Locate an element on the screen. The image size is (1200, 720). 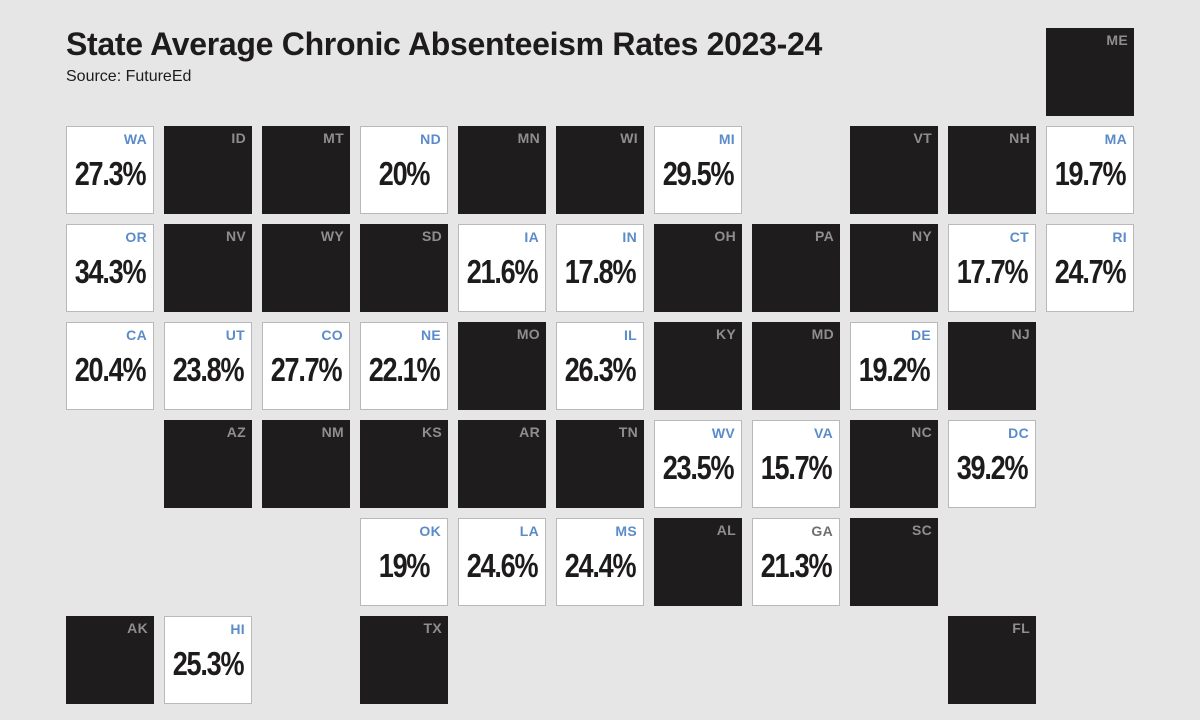
state-tile-de: DE 19.2% is located at coordinates (894, 366).